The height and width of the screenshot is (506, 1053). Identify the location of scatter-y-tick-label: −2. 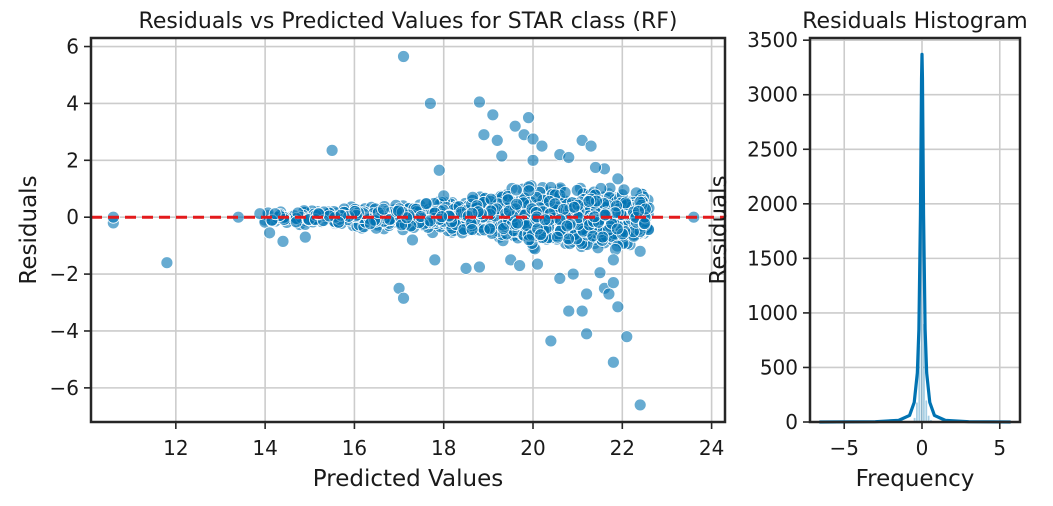
(64, 274).